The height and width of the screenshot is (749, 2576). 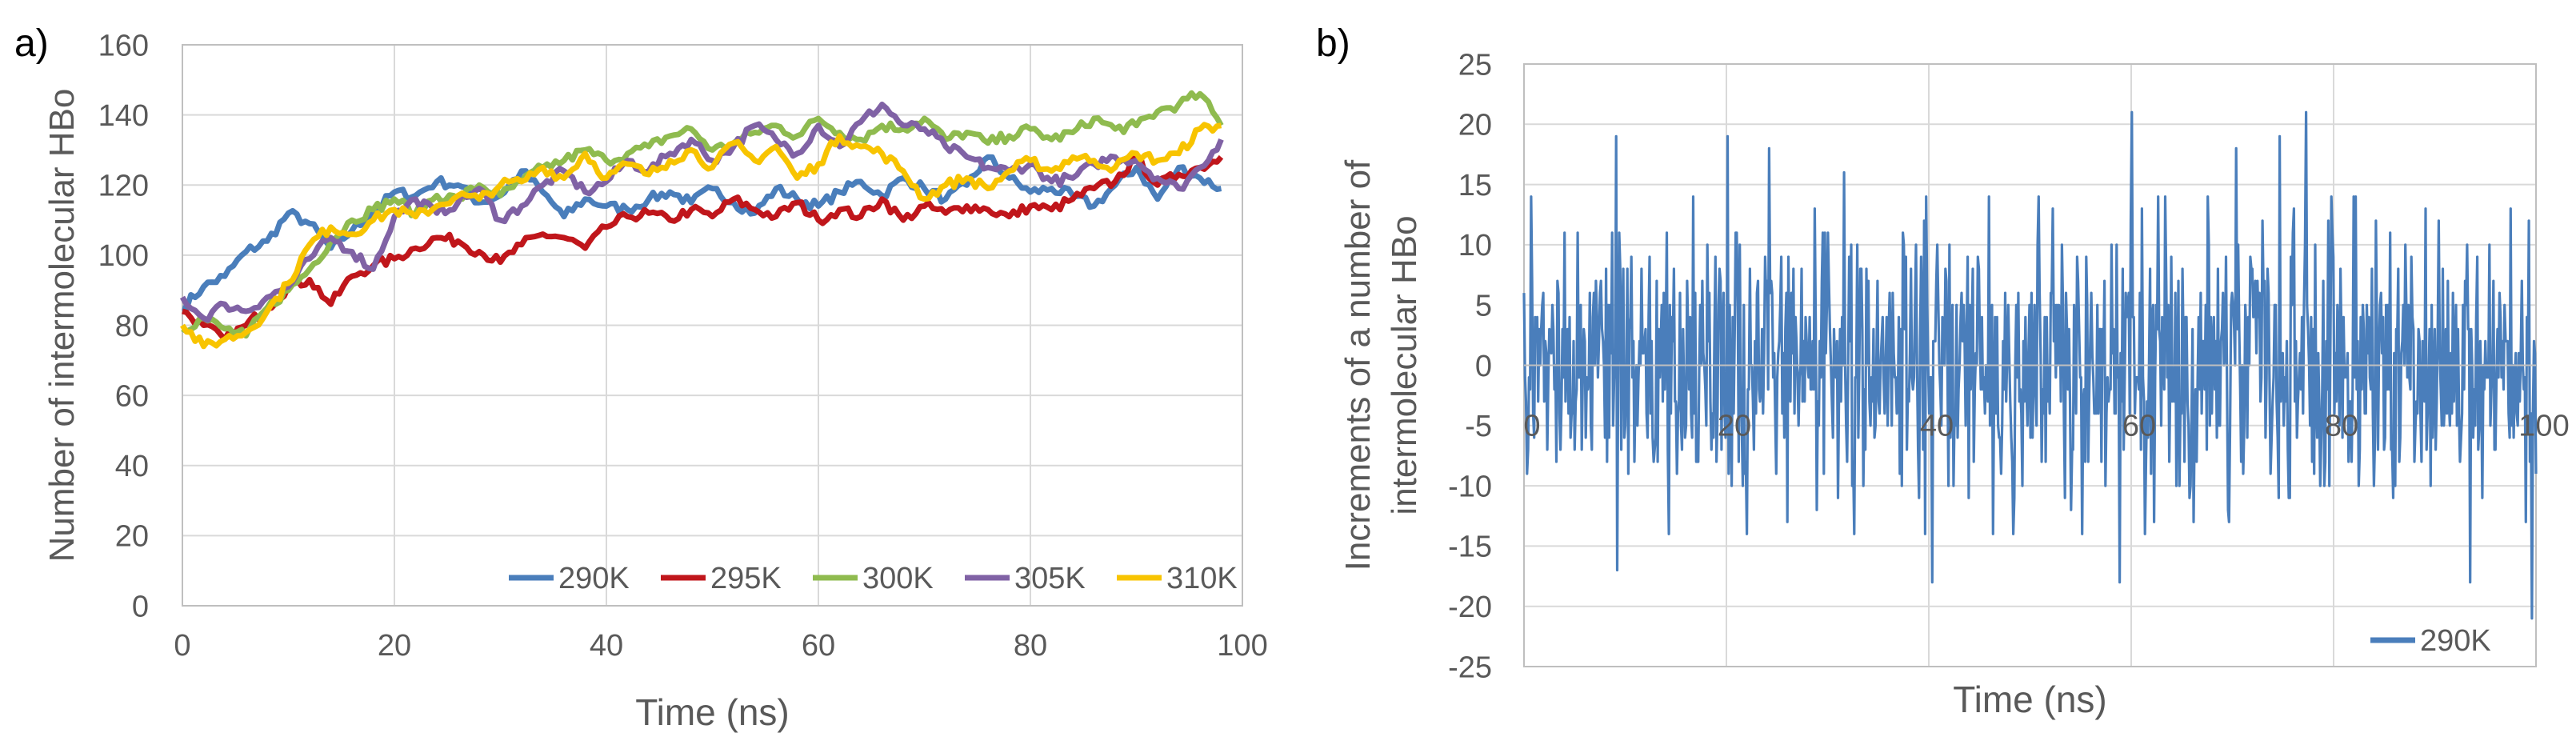 I want to click on series-line-295K, so click(x=703, y=248).